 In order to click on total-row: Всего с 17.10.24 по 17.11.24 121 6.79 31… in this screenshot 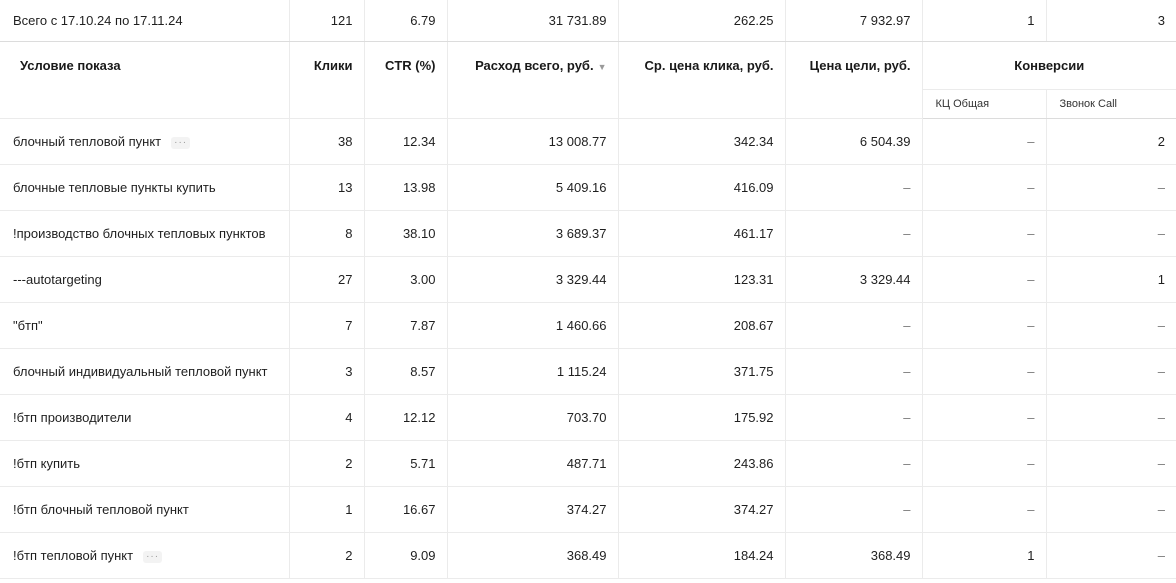, I will do `click(588, 21)`.